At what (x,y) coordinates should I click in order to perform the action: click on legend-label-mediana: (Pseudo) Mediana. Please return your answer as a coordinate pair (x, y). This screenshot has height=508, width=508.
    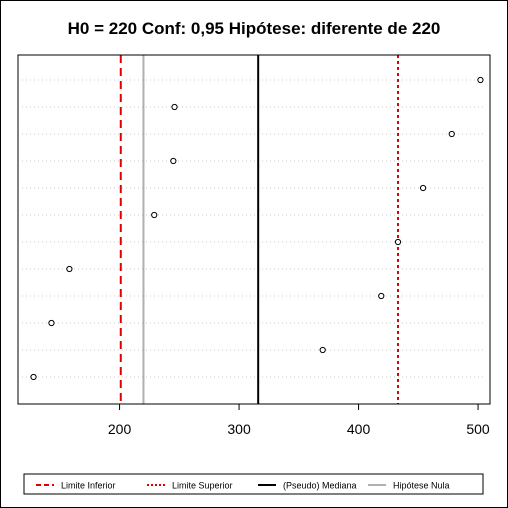
    Looking at the image, I should click on (320, 486).